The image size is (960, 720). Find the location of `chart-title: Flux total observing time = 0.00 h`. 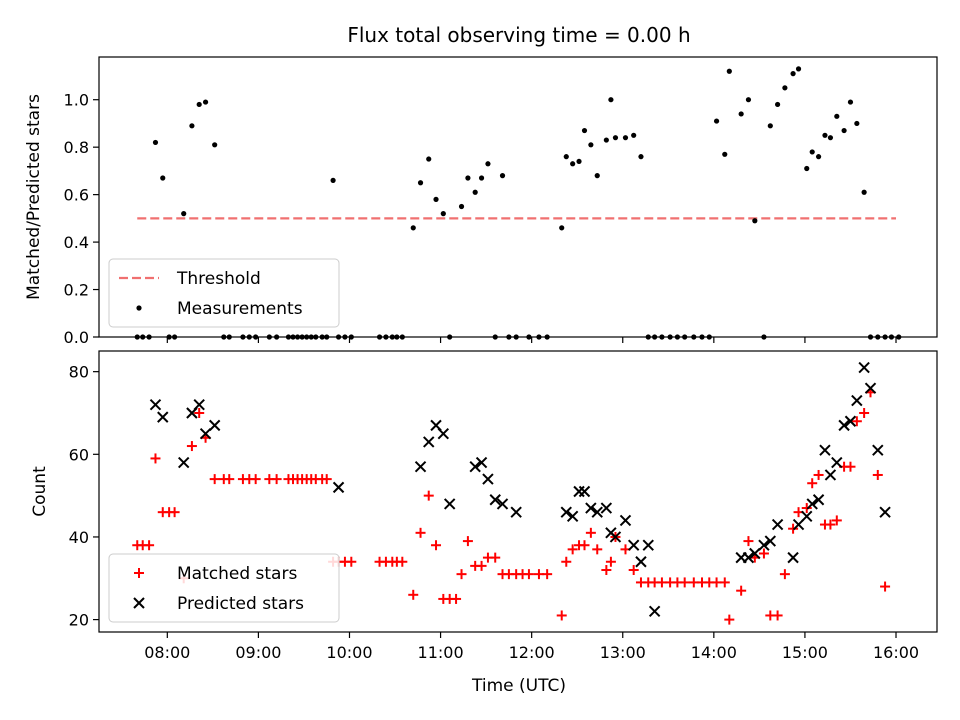

chart-title: Flux total observing time = 0.00 h is located at coordinates (518, 35).